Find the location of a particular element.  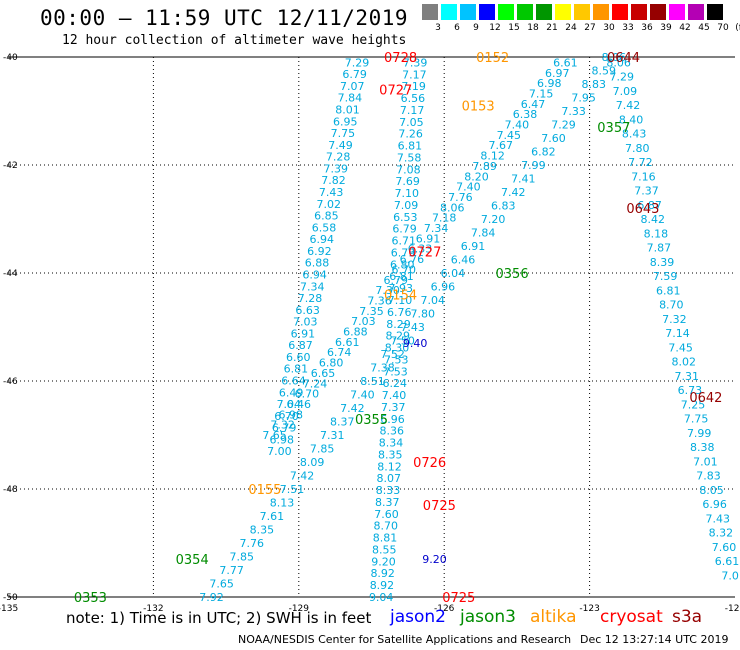

wave-height-value: 6.70 is located at coordinates (404, 269).